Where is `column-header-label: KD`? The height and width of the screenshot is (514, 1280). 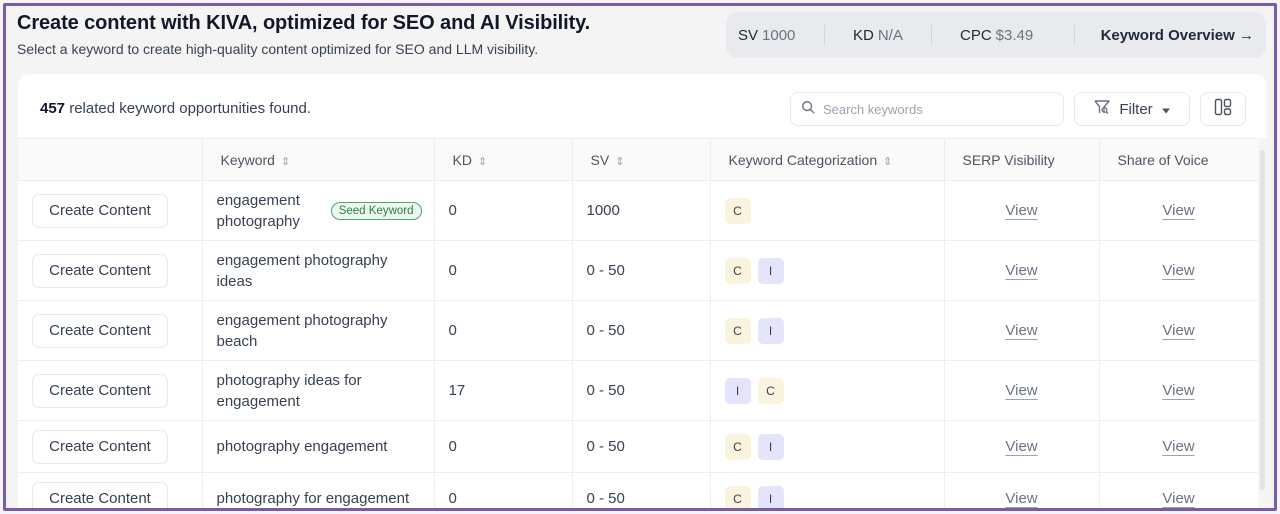 column-header-label: KD is located at coordinates (462, 159).